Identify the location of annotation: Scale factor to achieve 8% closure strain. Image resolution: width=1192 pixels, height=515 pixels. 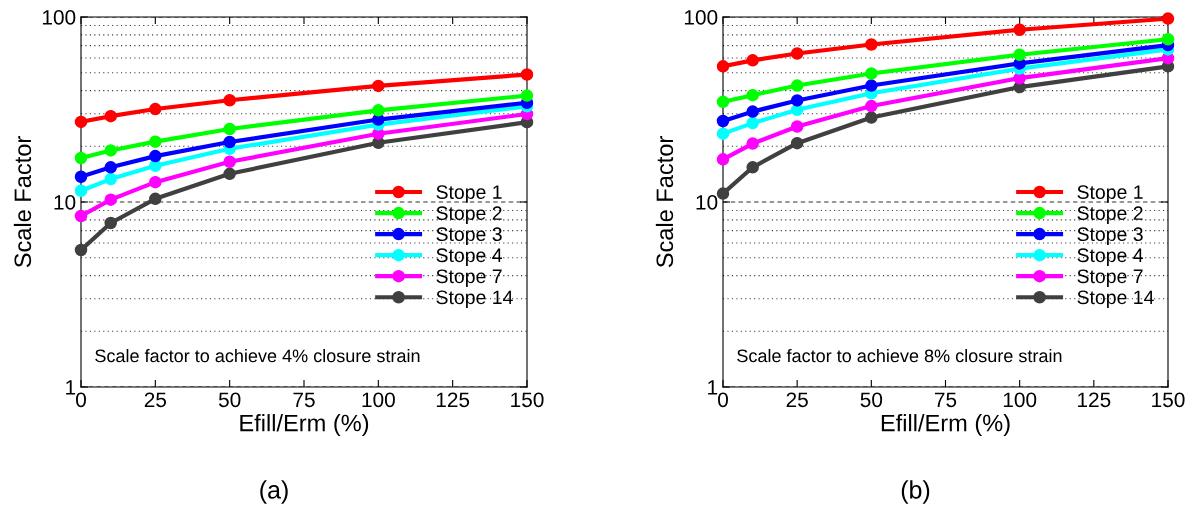
(899, 355).